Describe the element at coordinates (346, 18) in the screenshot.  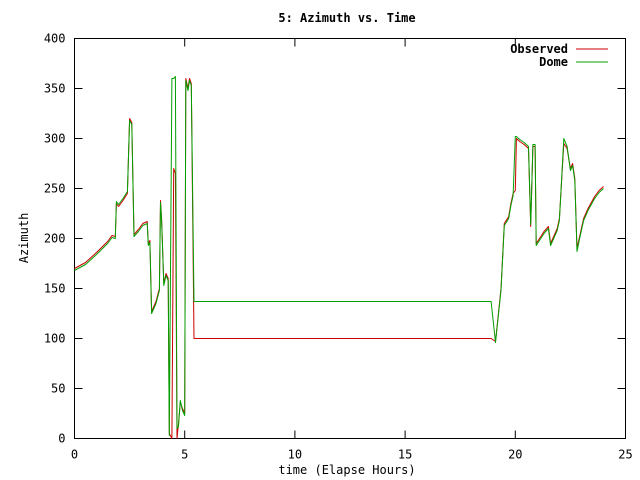
I see `chart-title: 5: Azimuth vs. Time` at that location.